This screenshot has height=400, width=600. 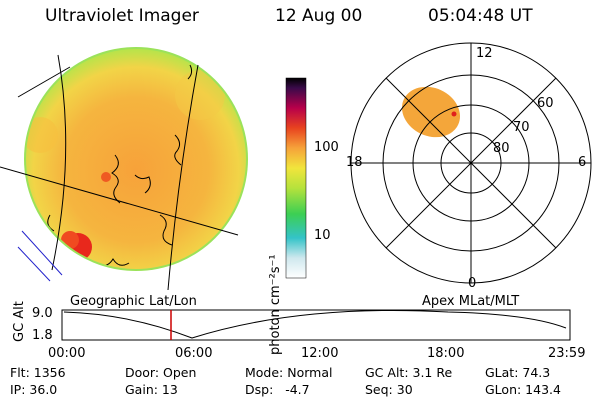 I want to click on date-label: 12 Aug 00, so click(x=319, y=16).